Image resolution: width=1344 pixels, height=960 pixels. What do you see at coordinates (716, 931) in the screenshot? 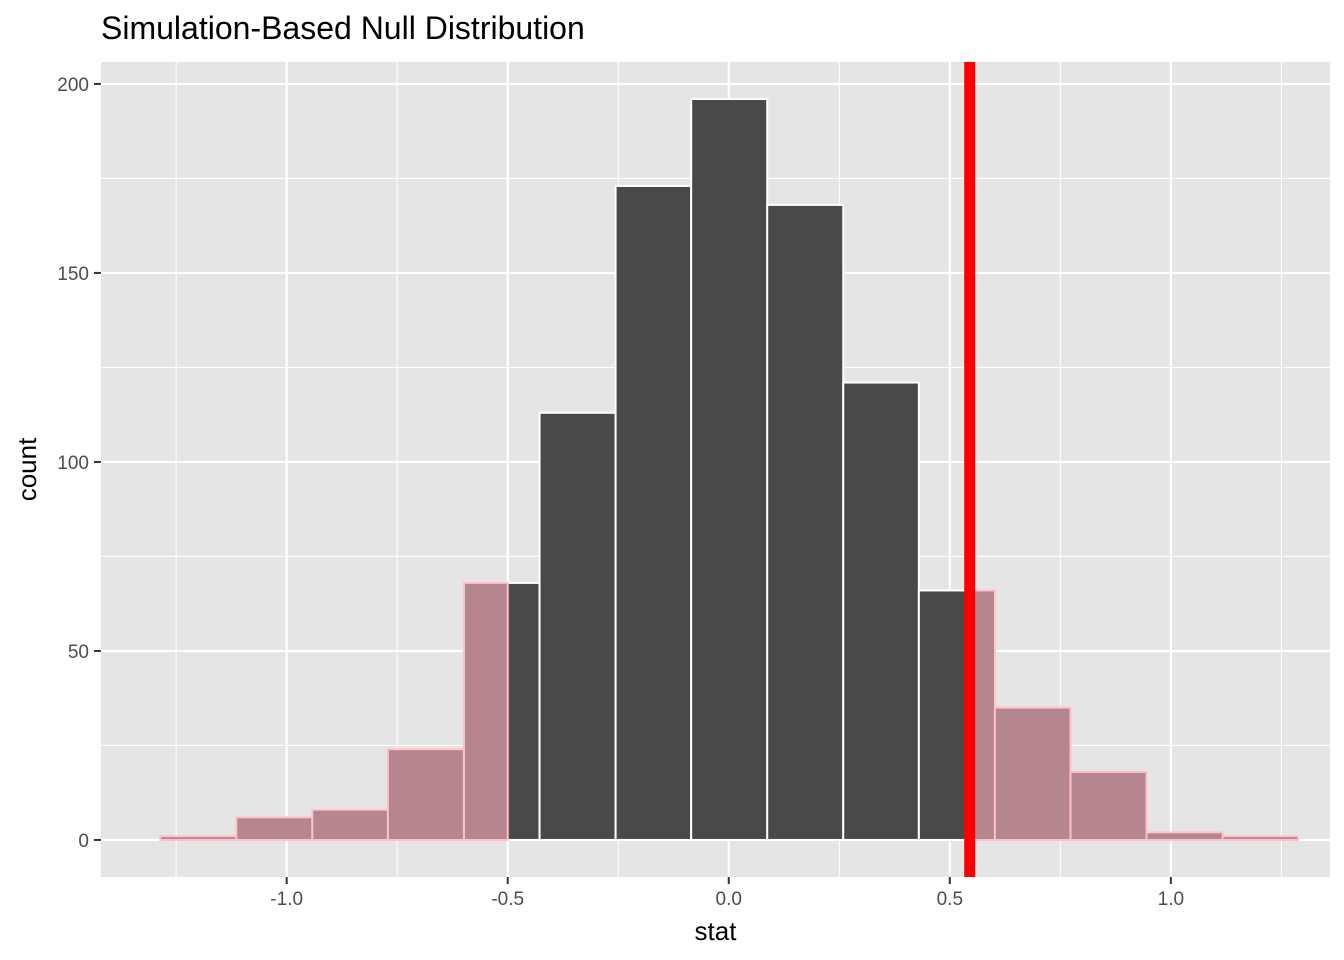
I see `x-axis-title: stat` at bounding box center [716, 931].